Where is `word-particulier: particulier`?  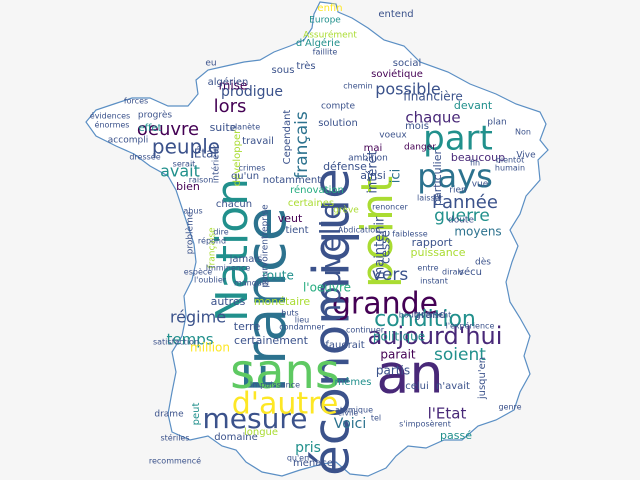
word-particulier: particulier is located at coordinates (437, 178).